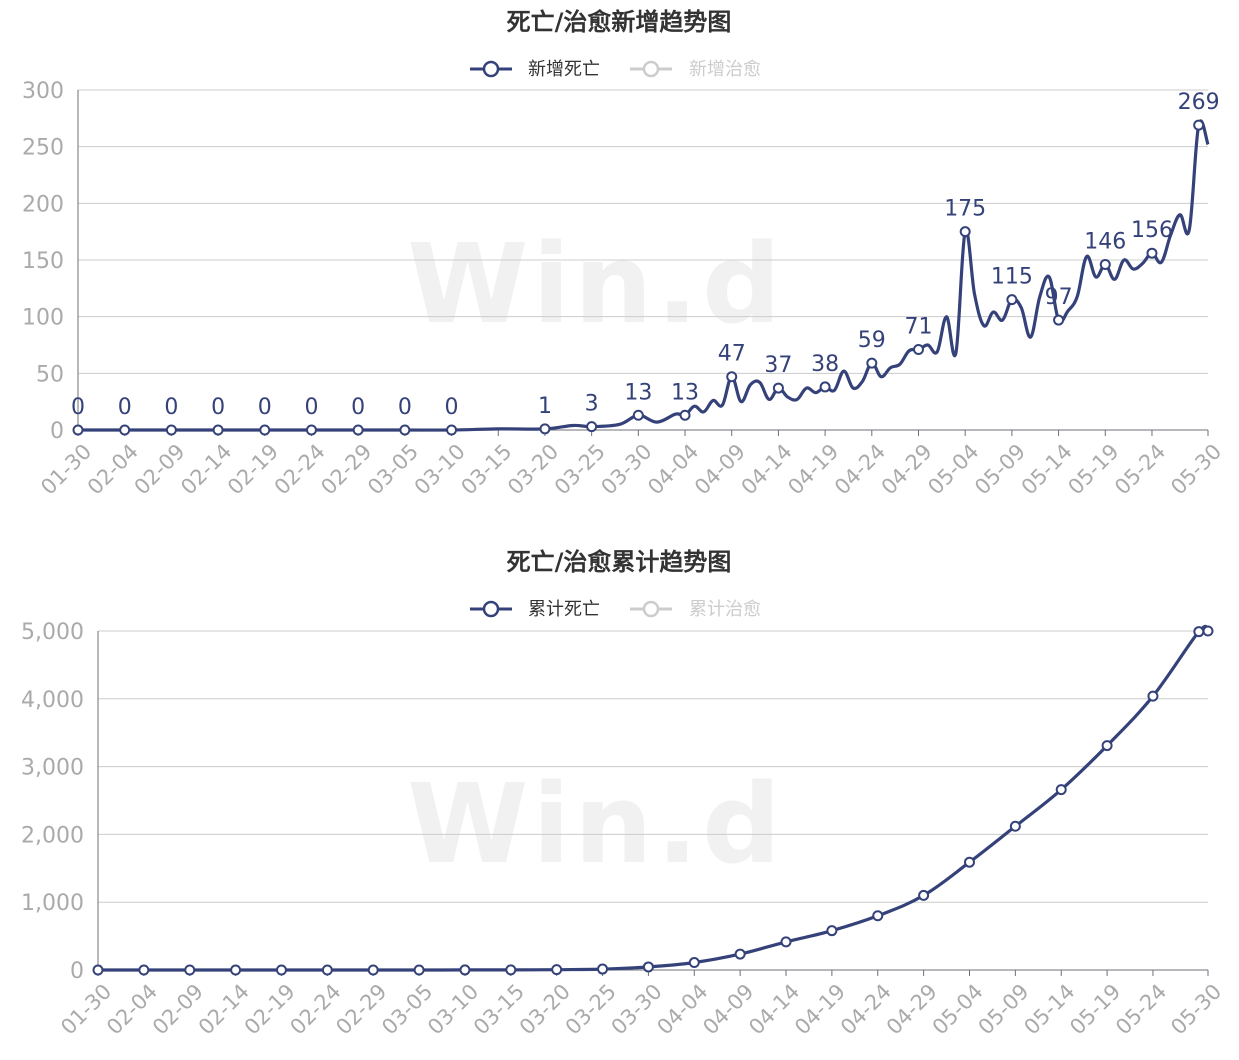  What do you see at coordinates (626, 469) in the screenshot?
I see `x-tick-label: 03-30` at bounding box center [626, 469].